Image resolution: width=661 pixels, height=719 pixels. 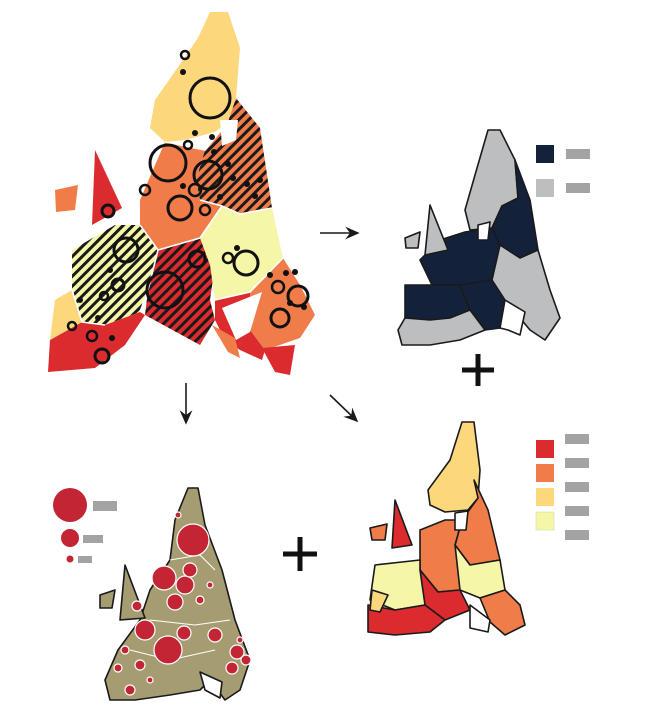 I want to click on legend-symbol-small, so click(x=70, y=559).